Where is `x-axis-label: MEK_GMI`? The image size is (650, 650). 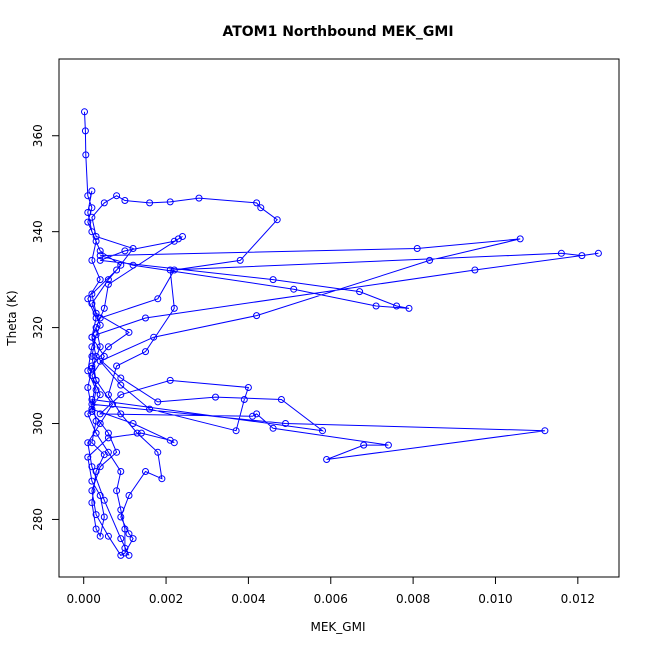
x-axis-label: MEK_GMI is located at coordinates (338, 627).